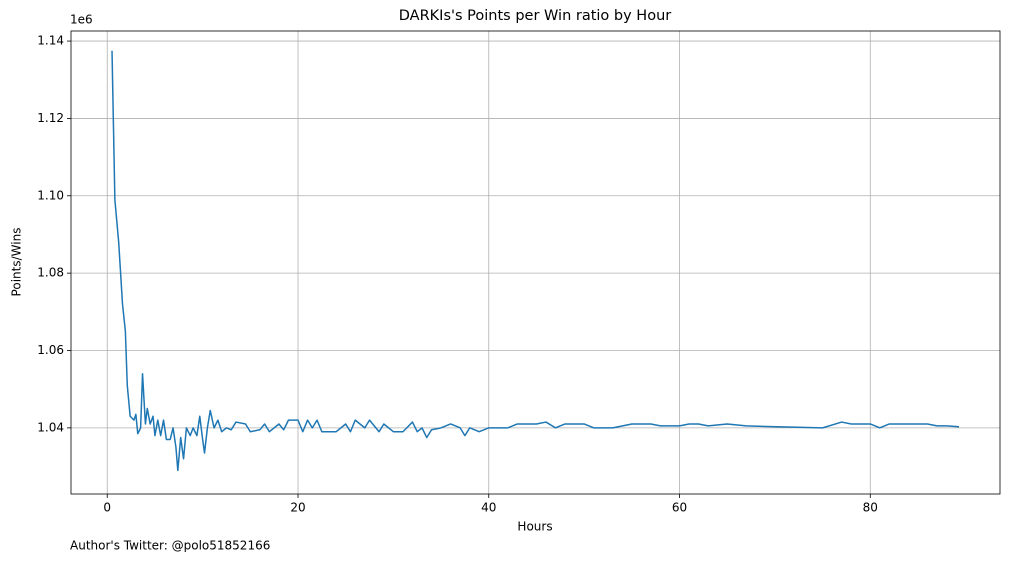 Image resolution: width=1010 pixels, height=562 pixels. I want to click on y-tick-label: 1.10, so click(50, 195).